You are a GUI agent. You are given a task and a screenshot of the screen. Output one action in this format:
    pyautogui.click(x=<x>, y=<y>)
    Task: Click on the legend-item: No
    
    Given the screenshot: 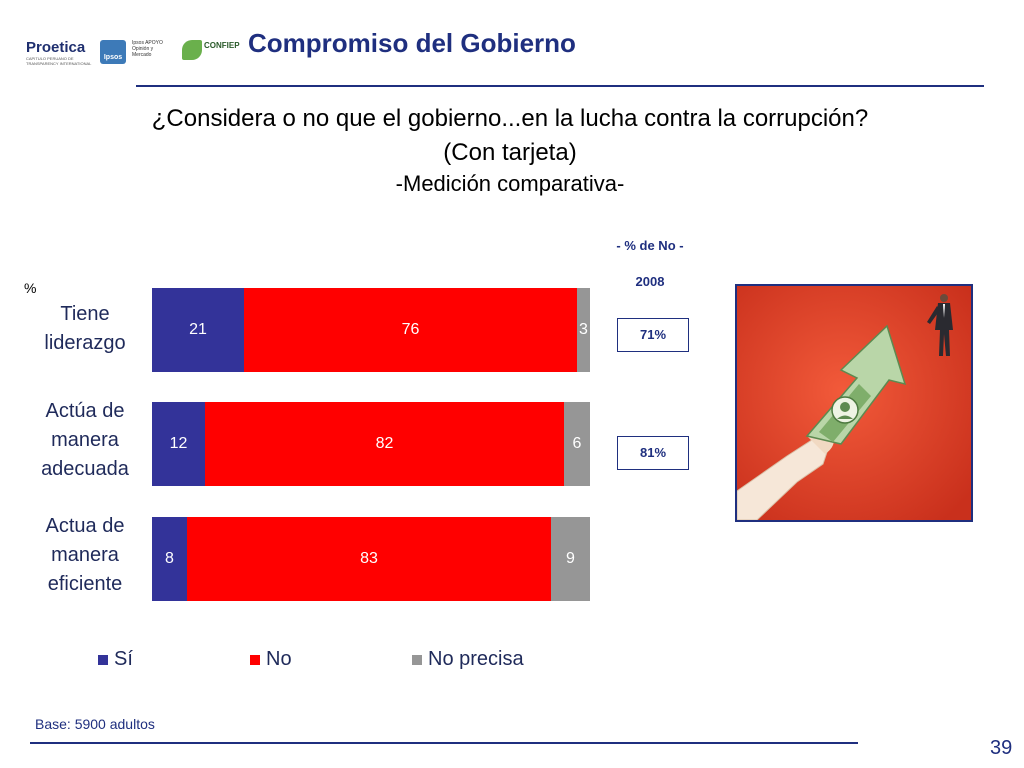 What is the action you would take?
    pyautogui.click(x=271, y=659)
    